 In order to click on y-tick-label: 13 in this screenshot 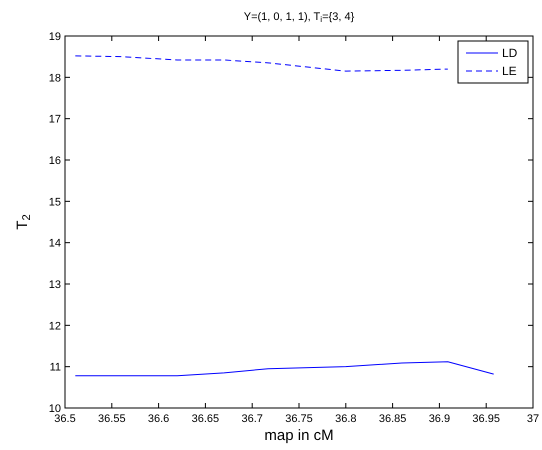, I will do `click(54, 285)`.